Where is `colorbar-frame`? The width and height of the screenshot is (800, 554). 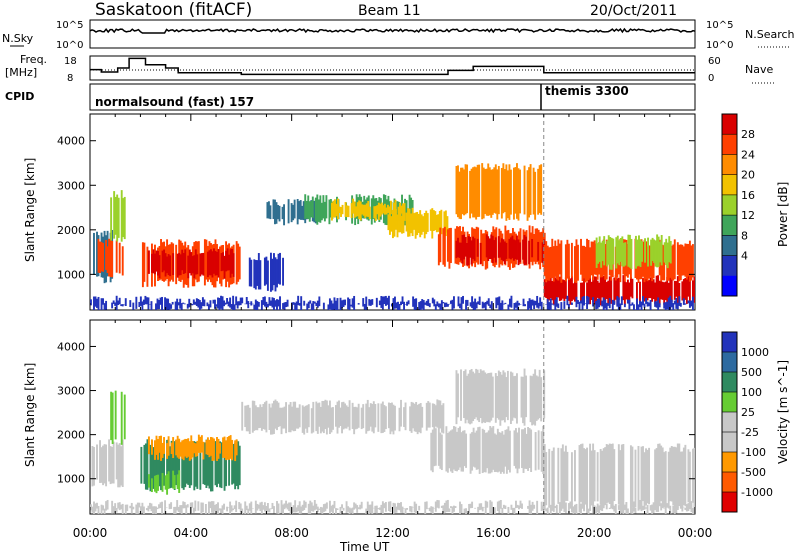 colorbar-frame is located at coordinates (729, 205).